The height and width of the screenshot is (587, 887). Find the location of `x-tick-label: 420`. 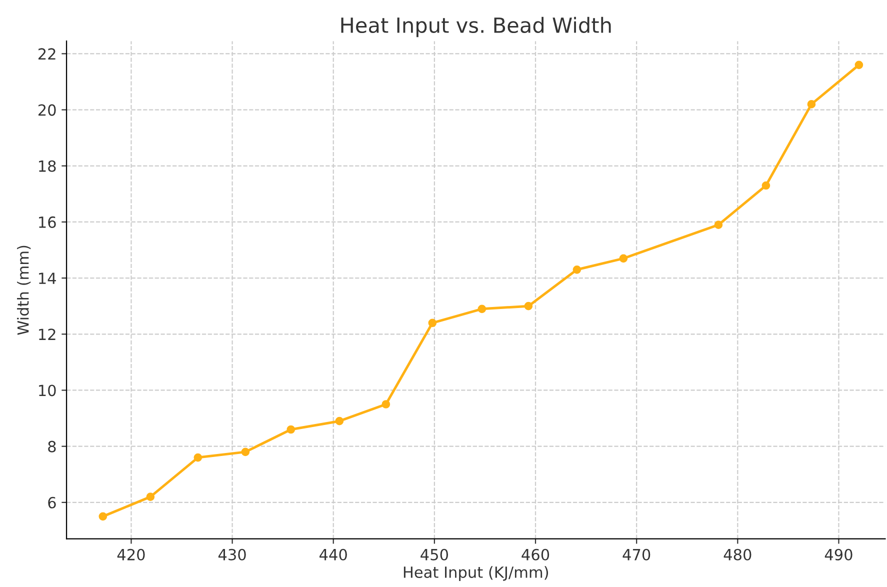

x-tick-label: 420 is located at coordinates (131, 554).